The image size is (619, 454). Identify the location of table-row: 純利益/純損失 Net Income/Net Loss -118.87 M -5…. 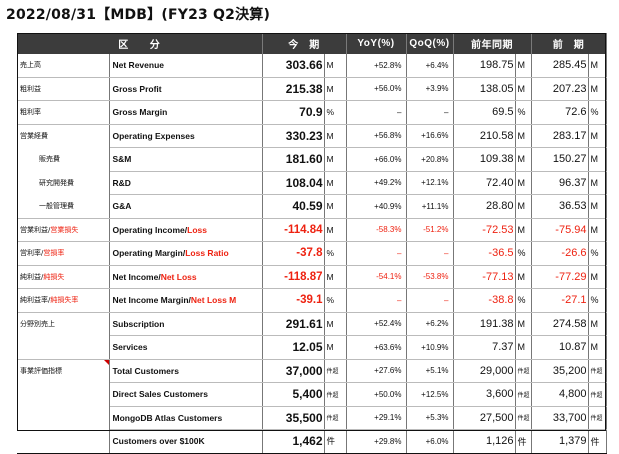
(312, 277).